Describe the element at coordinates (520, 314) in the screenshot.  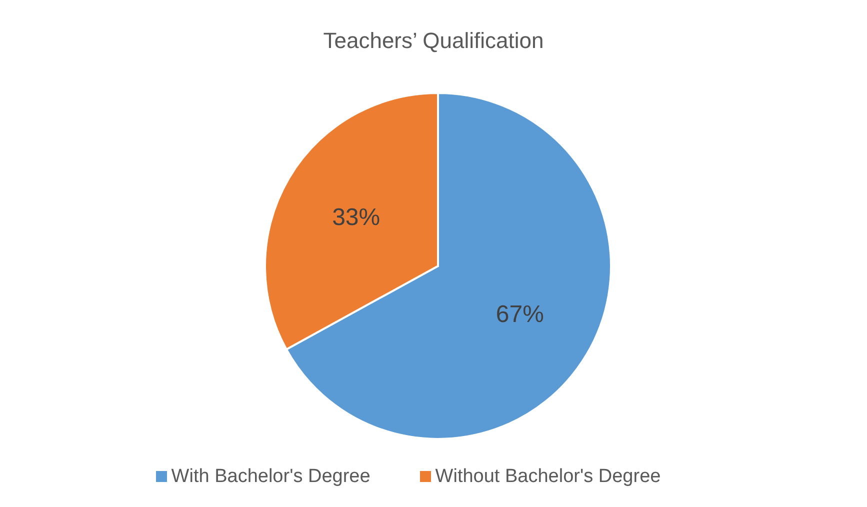
I see `data-label: 67%` at that location.